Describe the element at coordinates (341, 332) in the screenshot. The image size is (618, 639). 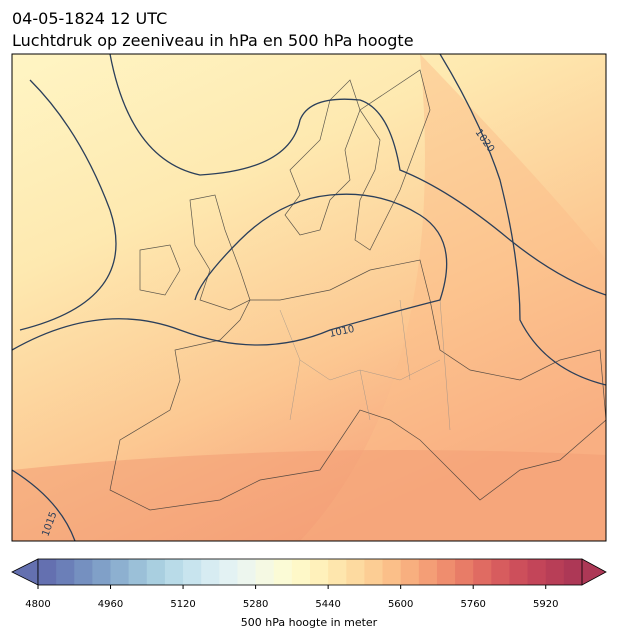
I see `isobar-label: 1010` at that location.